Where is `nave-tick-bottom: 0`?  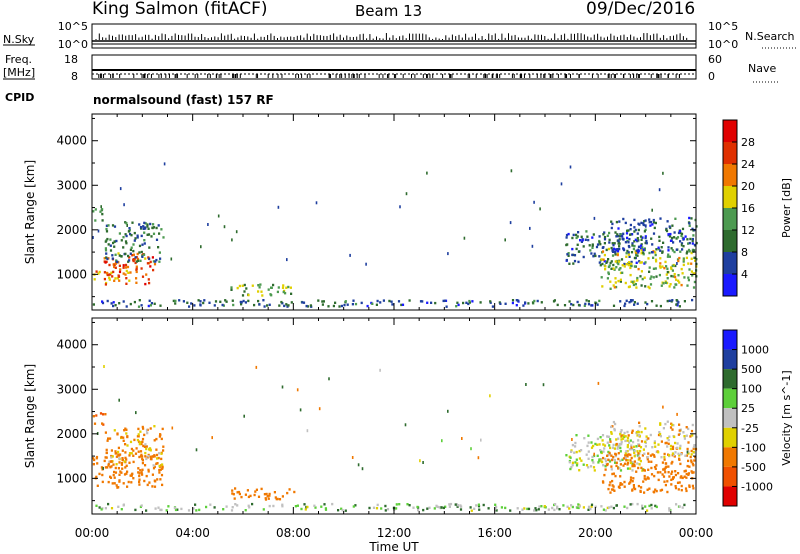
nave-tick-bottom: 0 is located at coordinates (711, 76).